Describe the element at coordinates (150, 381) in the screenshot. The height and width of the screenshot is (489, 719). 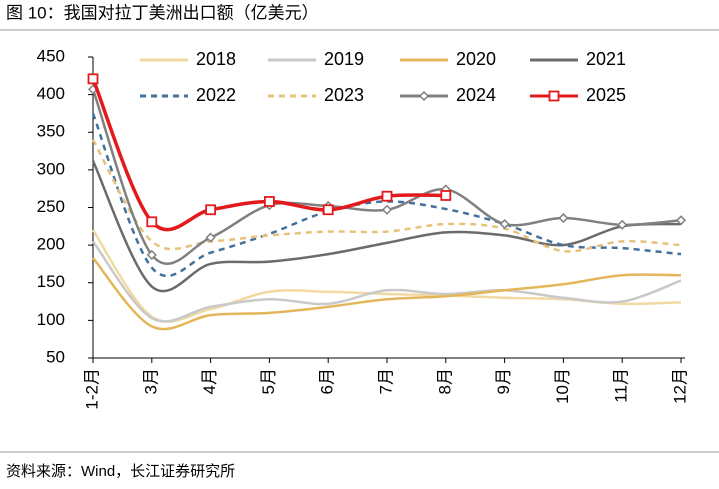
I see `x-tick-label: 3月` at that location.